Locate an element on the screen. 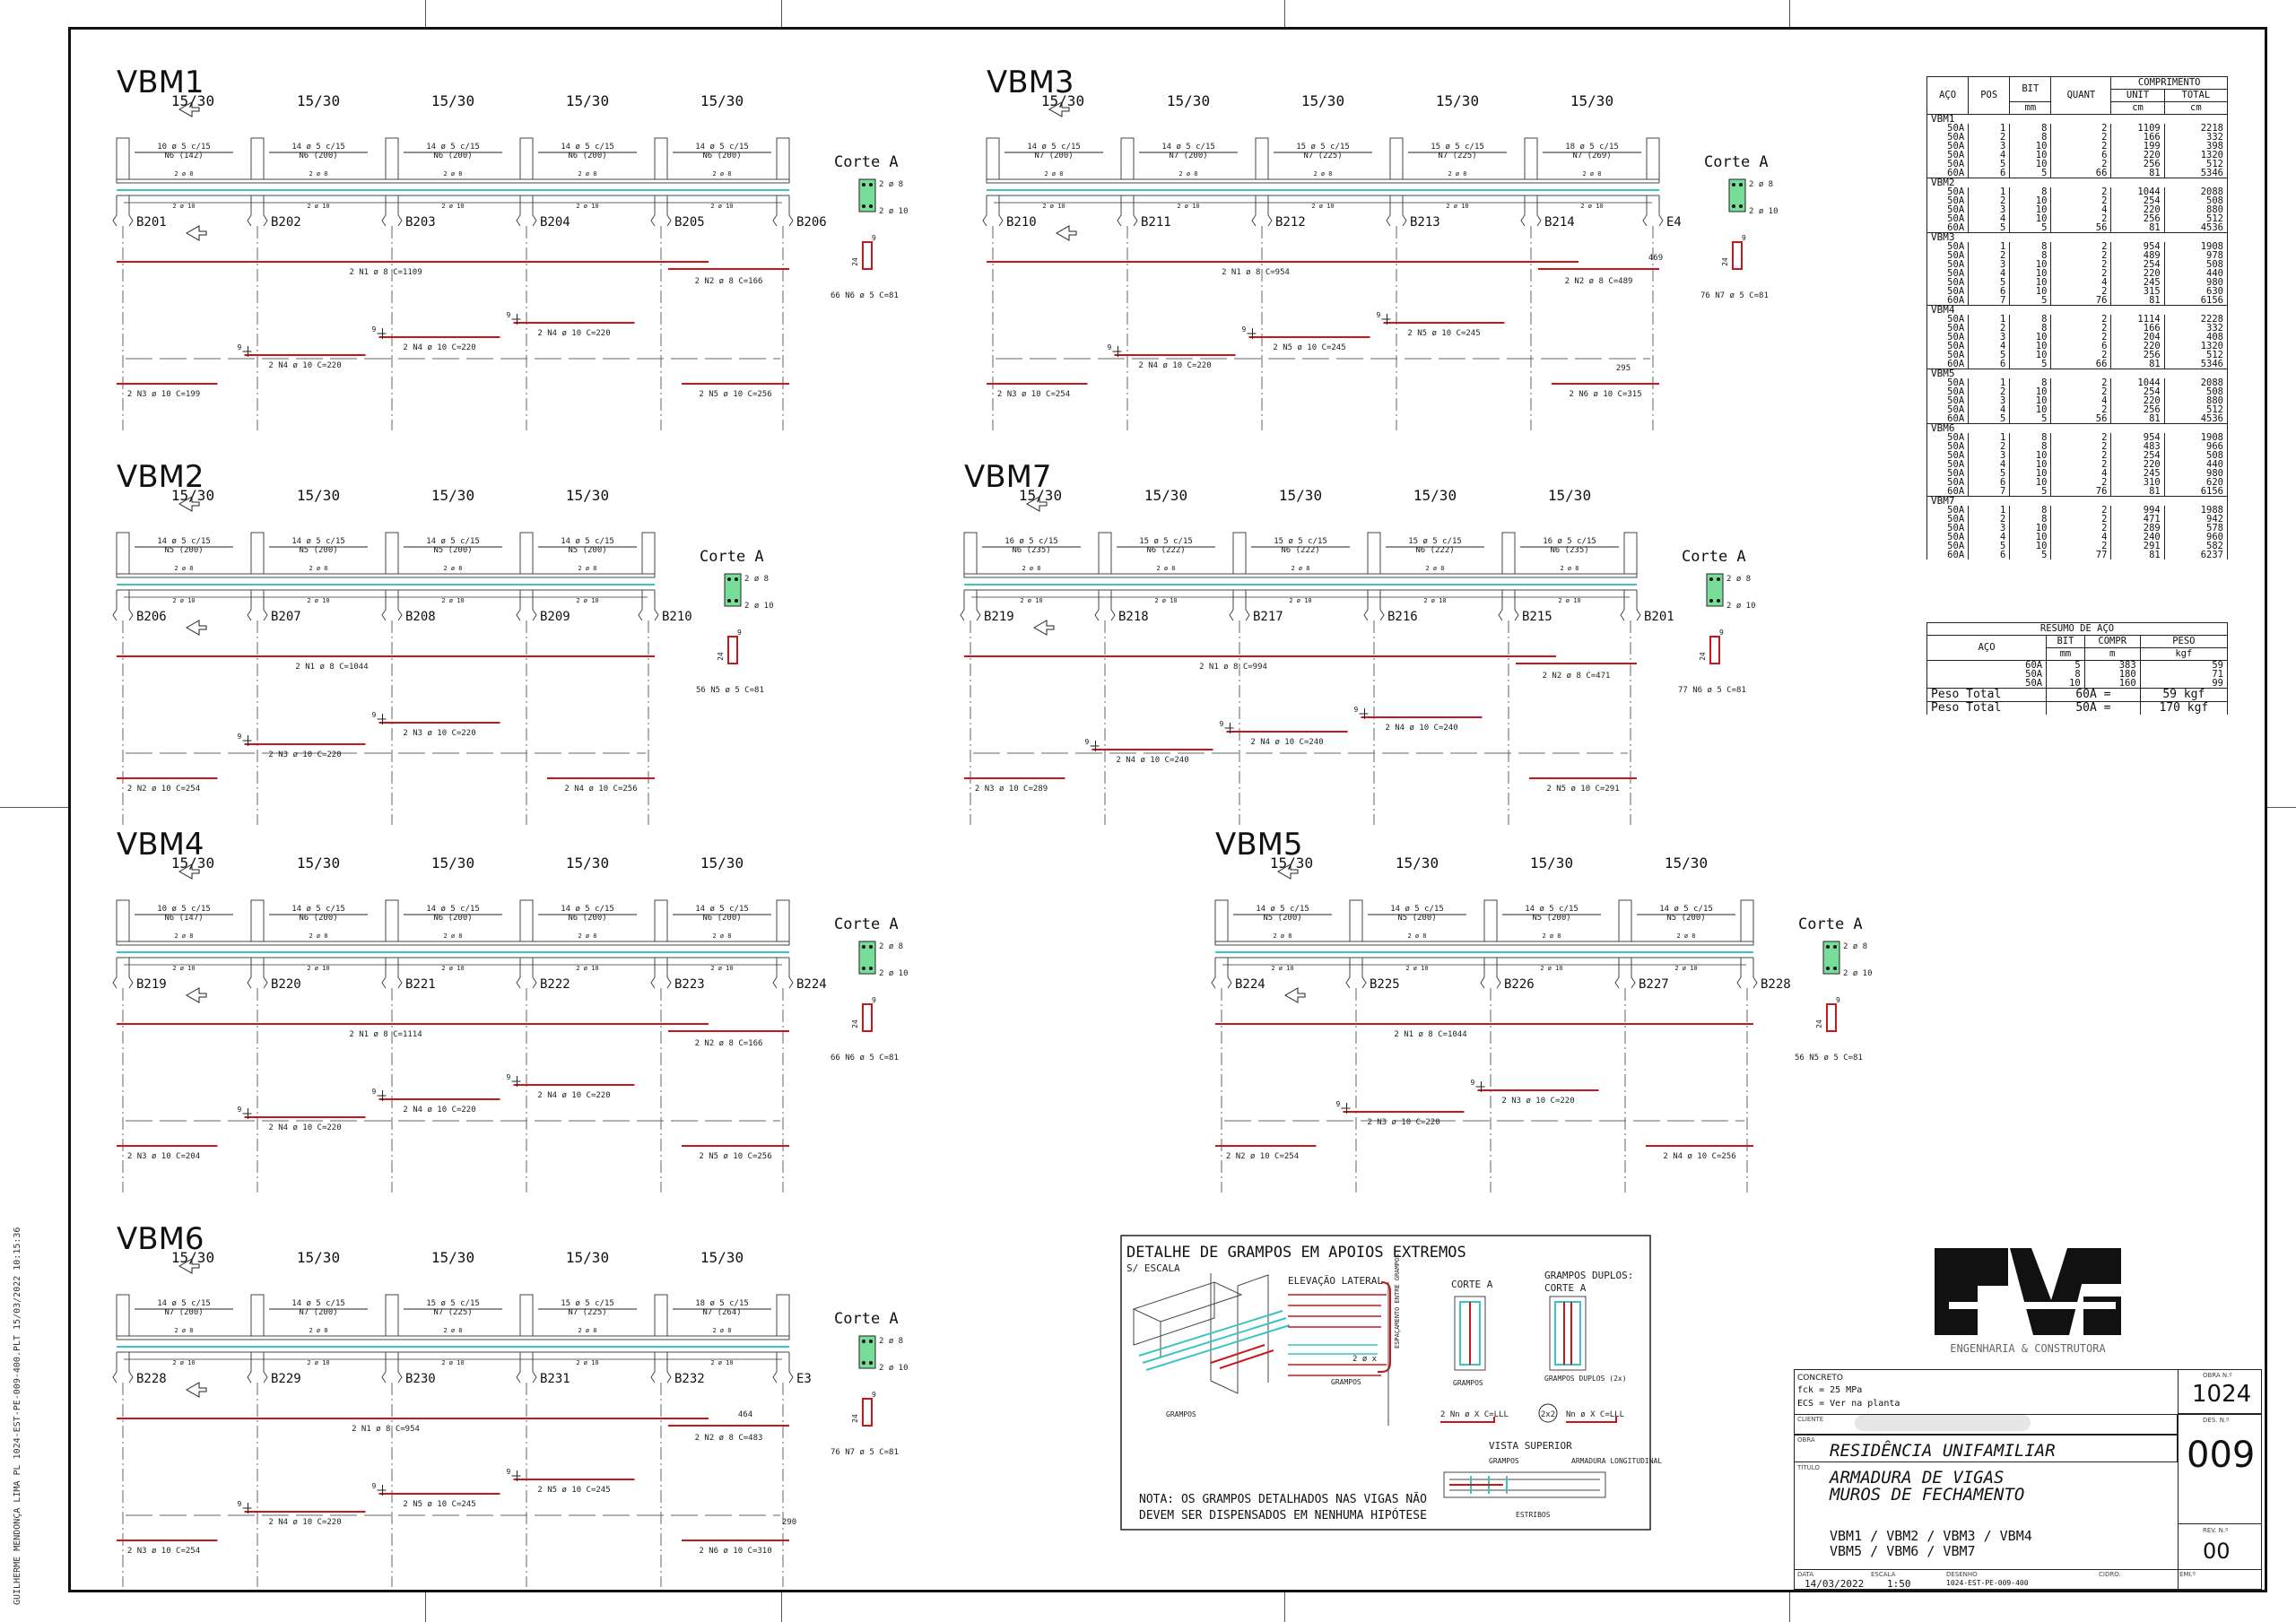  col-total: TOTAL is located at coordinates (2196, 95).